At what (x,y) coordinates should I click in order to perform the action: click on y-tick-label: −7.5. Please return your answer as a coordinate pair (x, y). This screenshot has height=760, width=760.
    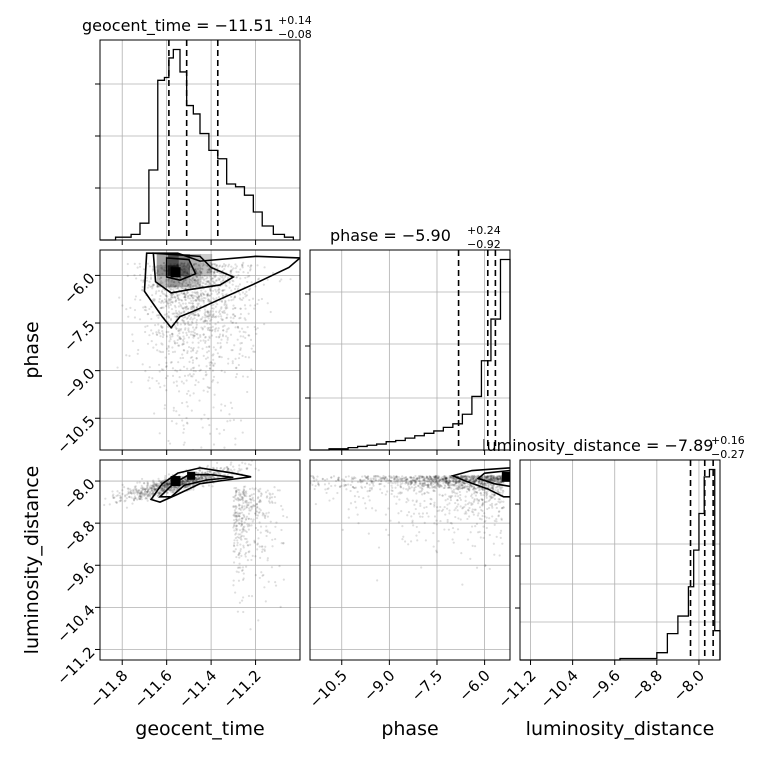
    Looking at the image, I should click on (79, 336).